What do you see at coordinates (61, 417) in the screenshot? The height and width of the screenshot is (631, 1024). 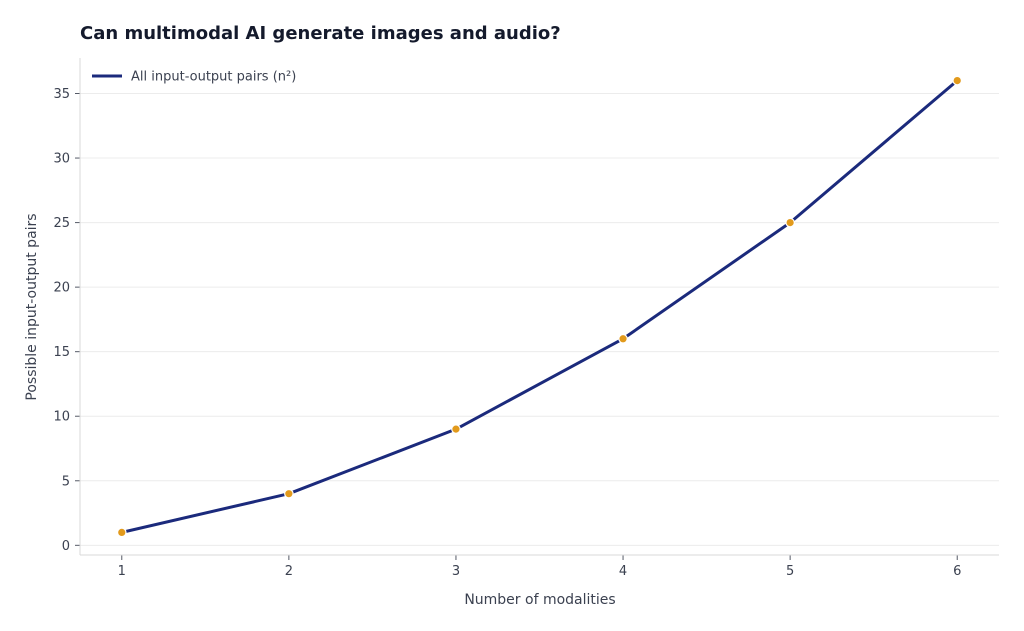 I see `y-tick-label: 10` at bounding box center [61, 417].